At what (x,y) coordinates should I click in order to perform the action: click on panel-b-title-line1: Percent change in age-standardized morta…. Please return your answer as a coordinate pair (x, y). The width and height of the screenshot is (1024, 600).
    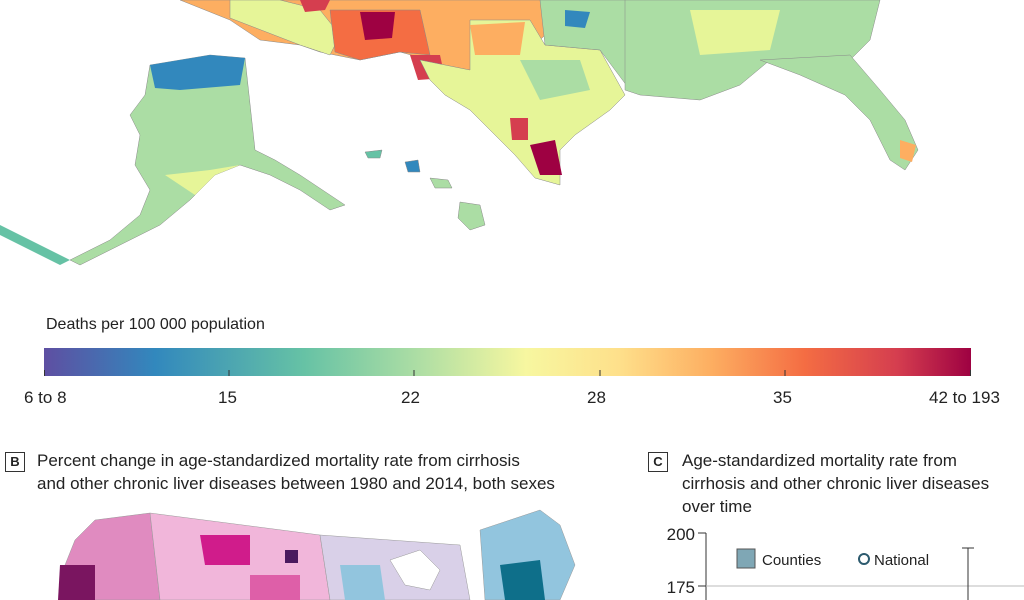
    Looking at the image, I should click on (278, 460).